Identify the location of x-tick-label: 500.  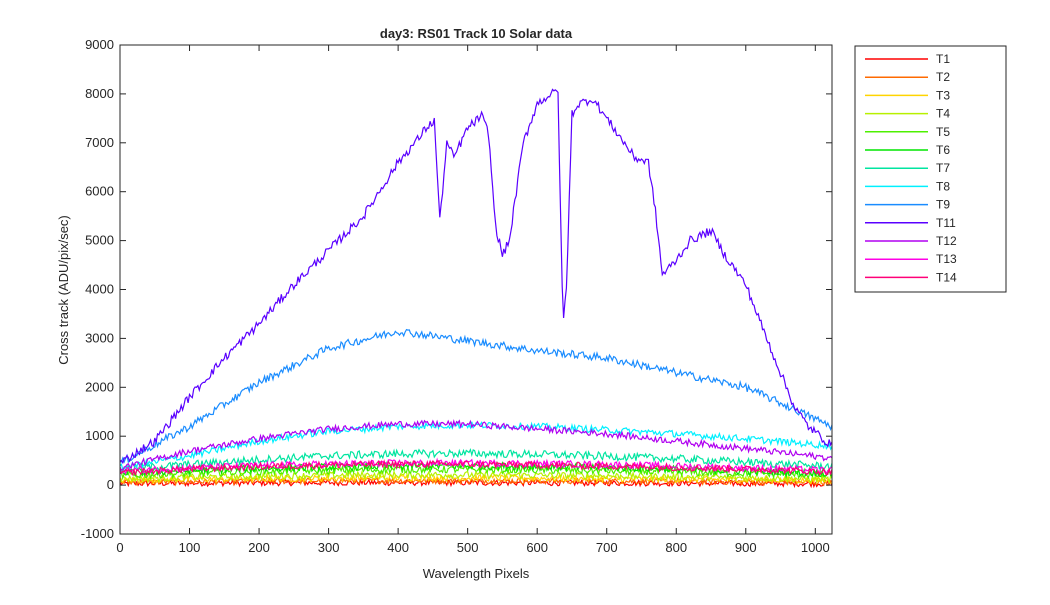
(468, 547).